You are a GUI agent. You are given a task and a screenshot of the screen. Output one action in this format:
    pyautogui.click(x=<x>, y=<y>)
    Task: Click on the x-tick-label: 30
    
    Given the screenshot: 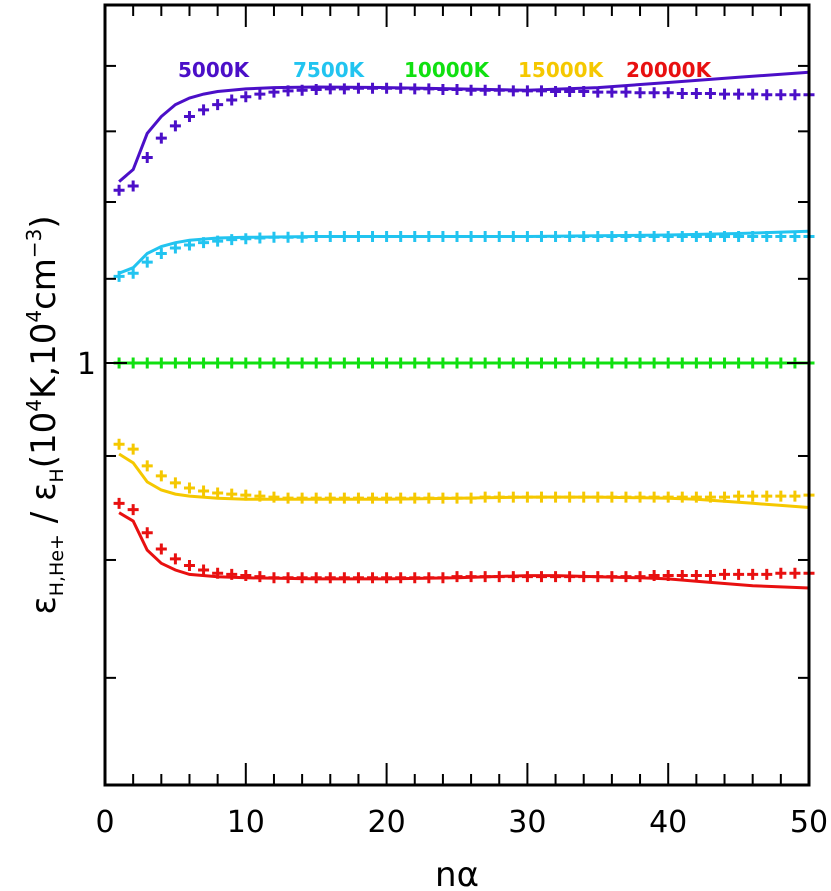 What is the action you would take?
    pyautogui.click(x=527, y=822)
    